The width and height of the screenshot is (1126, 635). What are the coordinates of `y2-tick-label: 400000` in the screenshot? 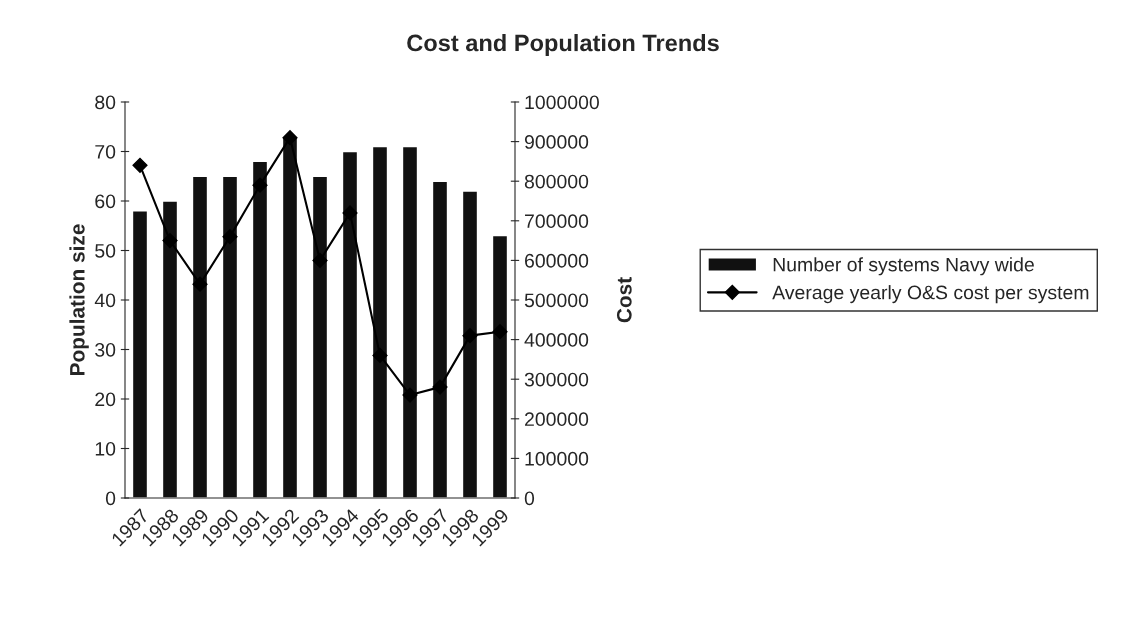 It's located at (556, 340).